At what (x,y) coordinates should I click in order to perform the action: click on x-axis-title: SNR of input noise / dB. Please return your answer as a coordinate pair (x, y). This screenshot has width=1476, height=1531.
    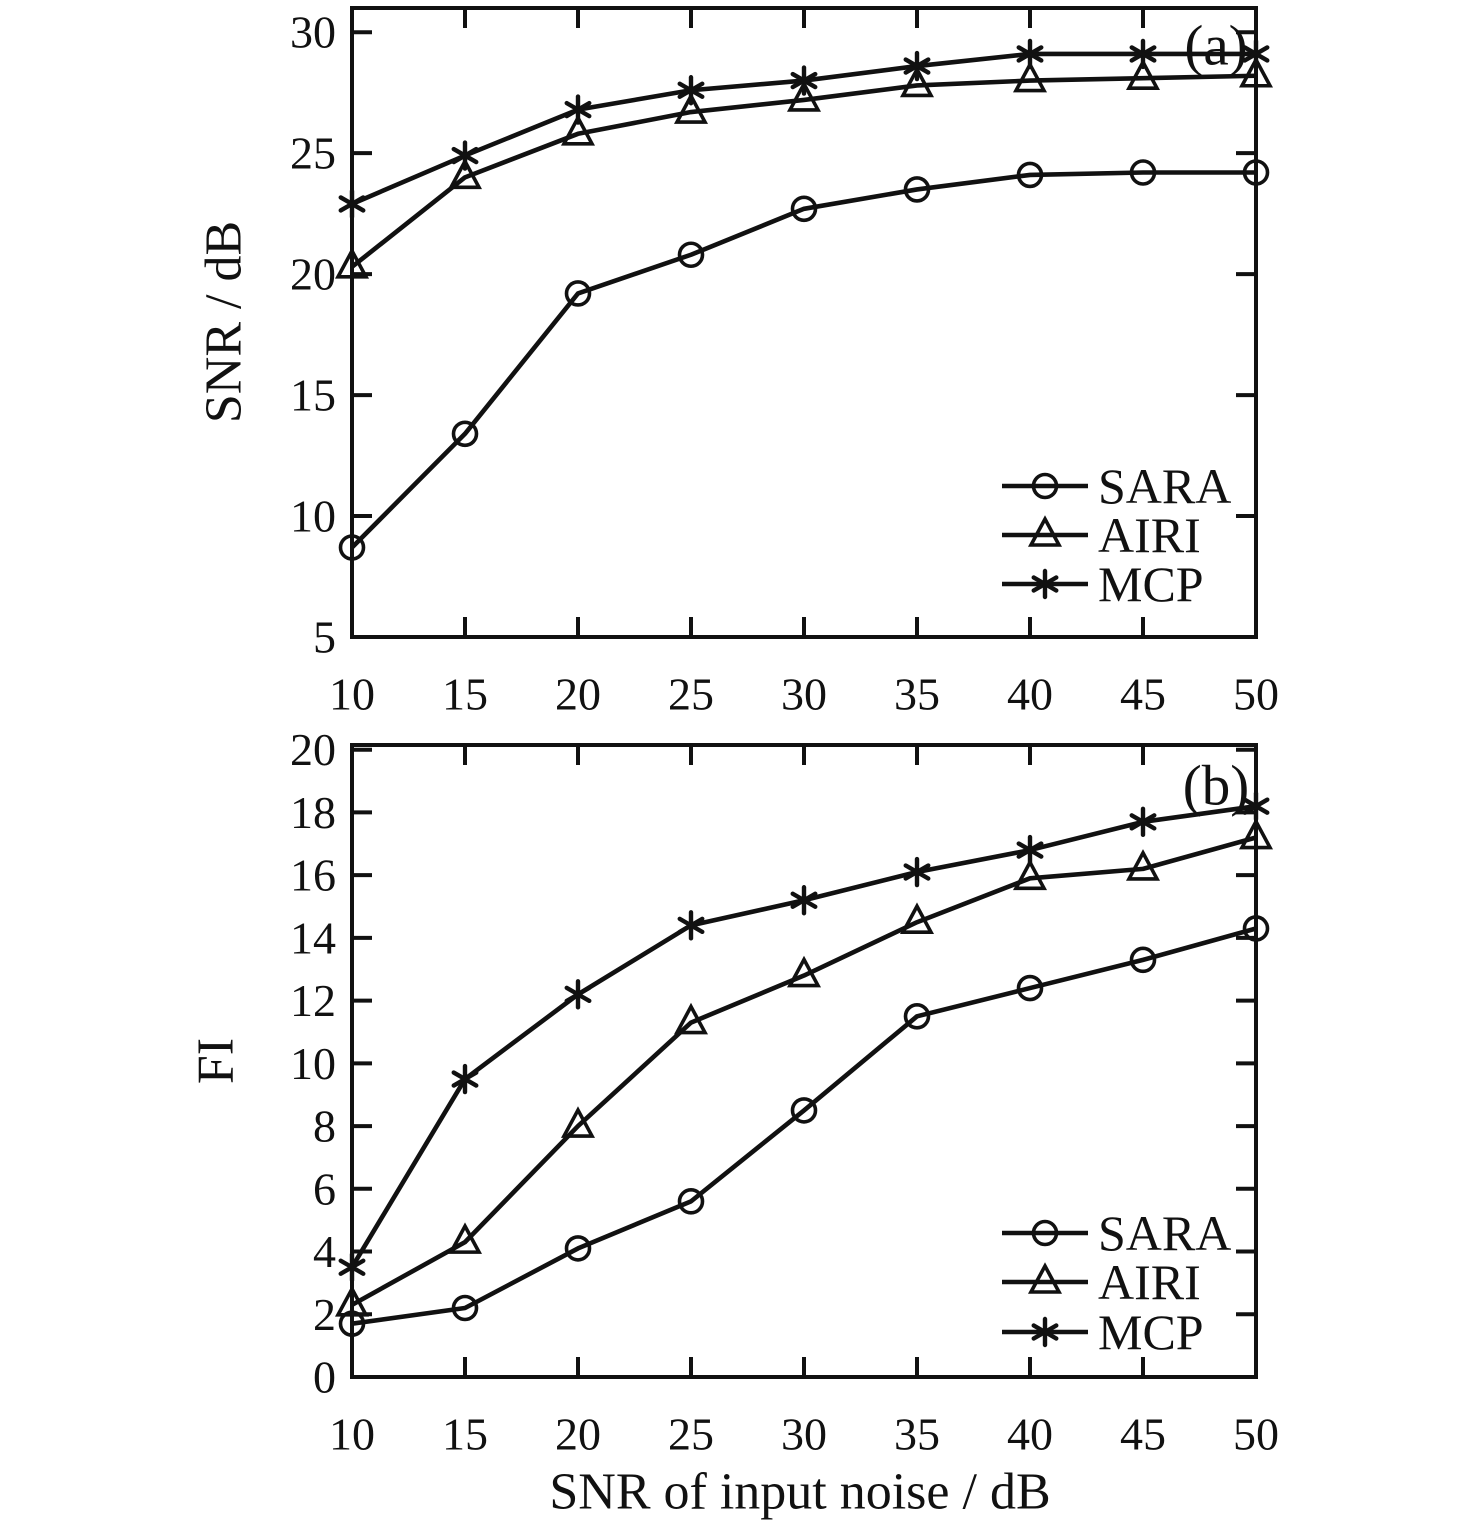
    Looking at the image, I should click on (800, 1492).